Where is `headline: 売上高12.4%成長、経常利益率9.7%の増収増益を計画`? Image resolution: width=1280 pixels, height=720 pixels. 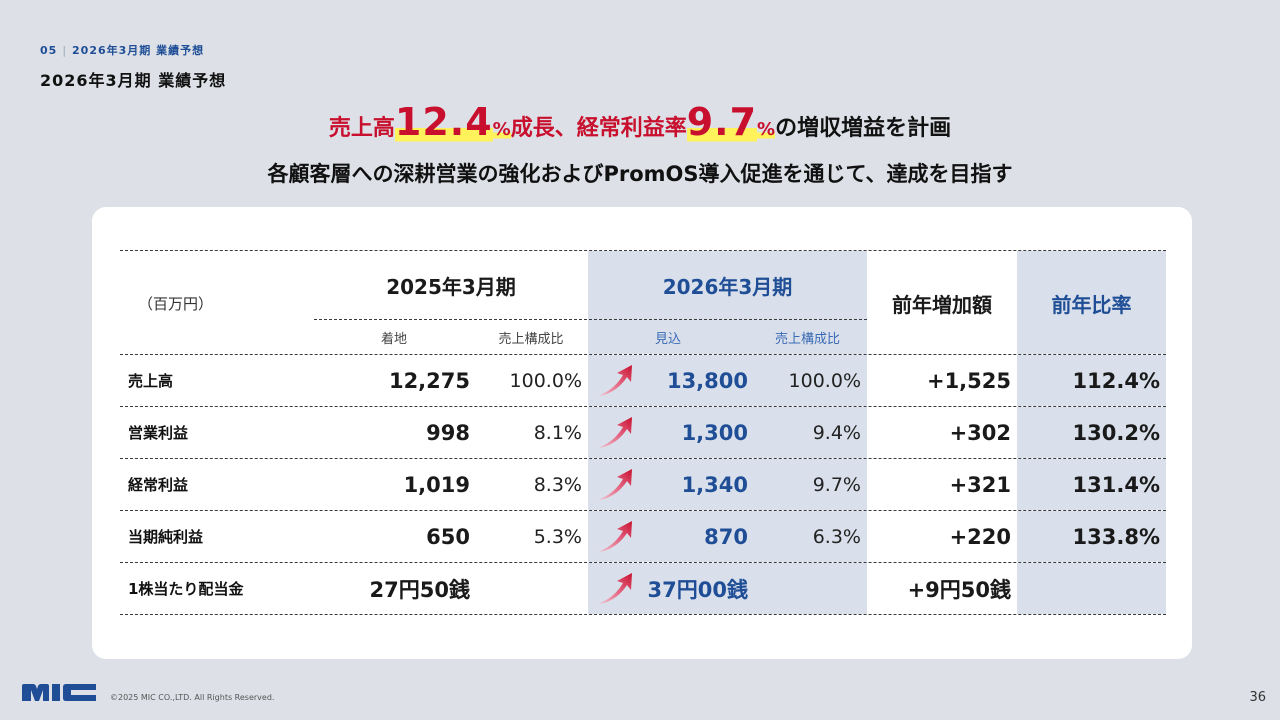
headline: 売上高12.4%成長、経常利益率9.7%の増収増益を計画 is located at coordinates (640, 122).